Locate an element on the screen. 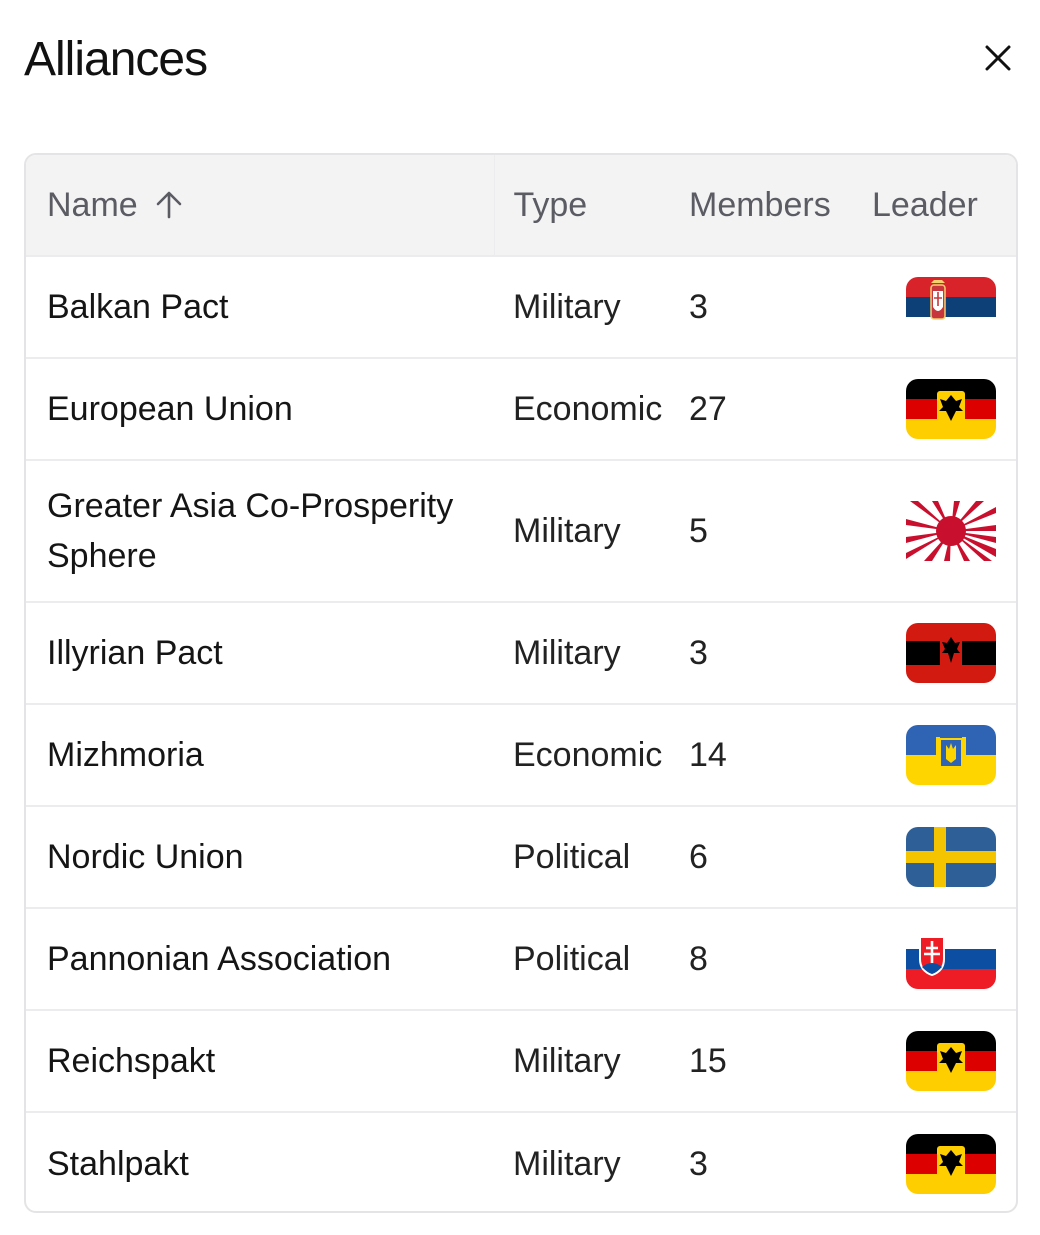  alliance-members: 15 is located at coordinates (708, 1061).